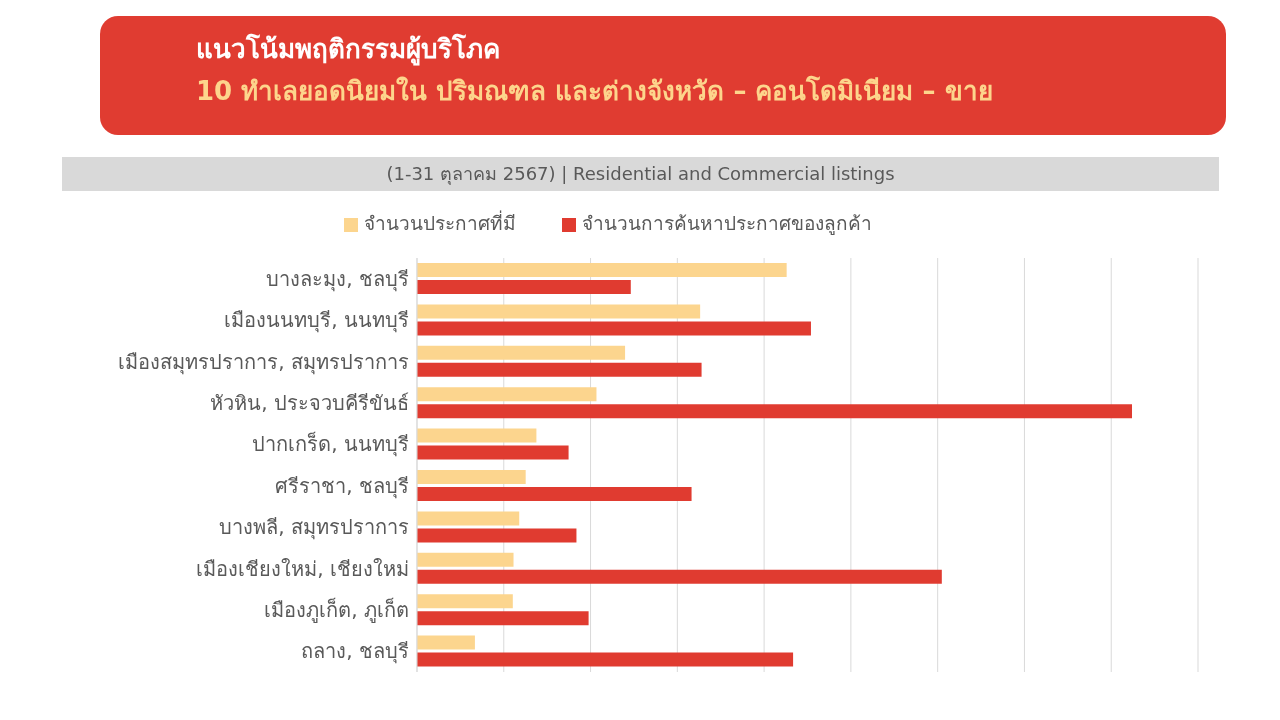  What do you see at coordinates (355, 652) in the screenshot?
I see `y-tick-label: ถลาง, ชลบุรี` at bounding box center [355, 652].